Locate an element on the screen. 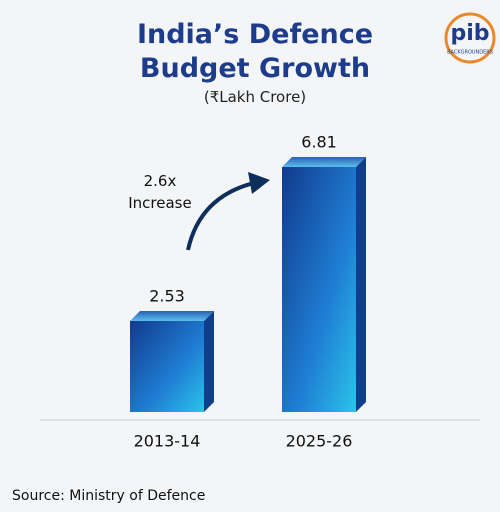  logo: pib BACKGROUNDERS is located at coordinates (470, 38).